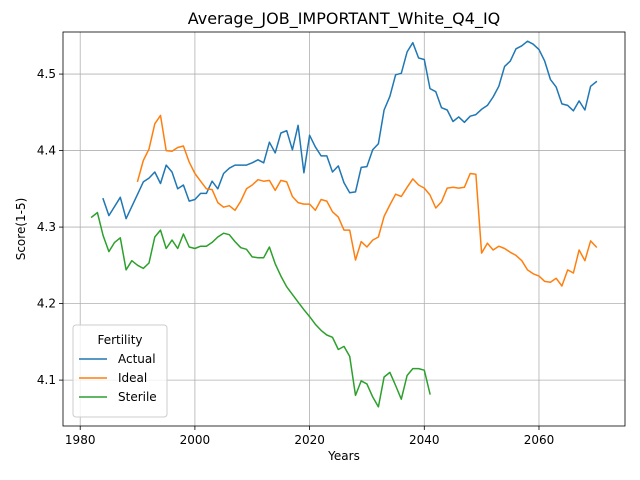 The image size is (640, 480). Describe the element at coordinates (137, 397) in the screenshot. I see `legend-entry-sterile: Sterile` at that location.